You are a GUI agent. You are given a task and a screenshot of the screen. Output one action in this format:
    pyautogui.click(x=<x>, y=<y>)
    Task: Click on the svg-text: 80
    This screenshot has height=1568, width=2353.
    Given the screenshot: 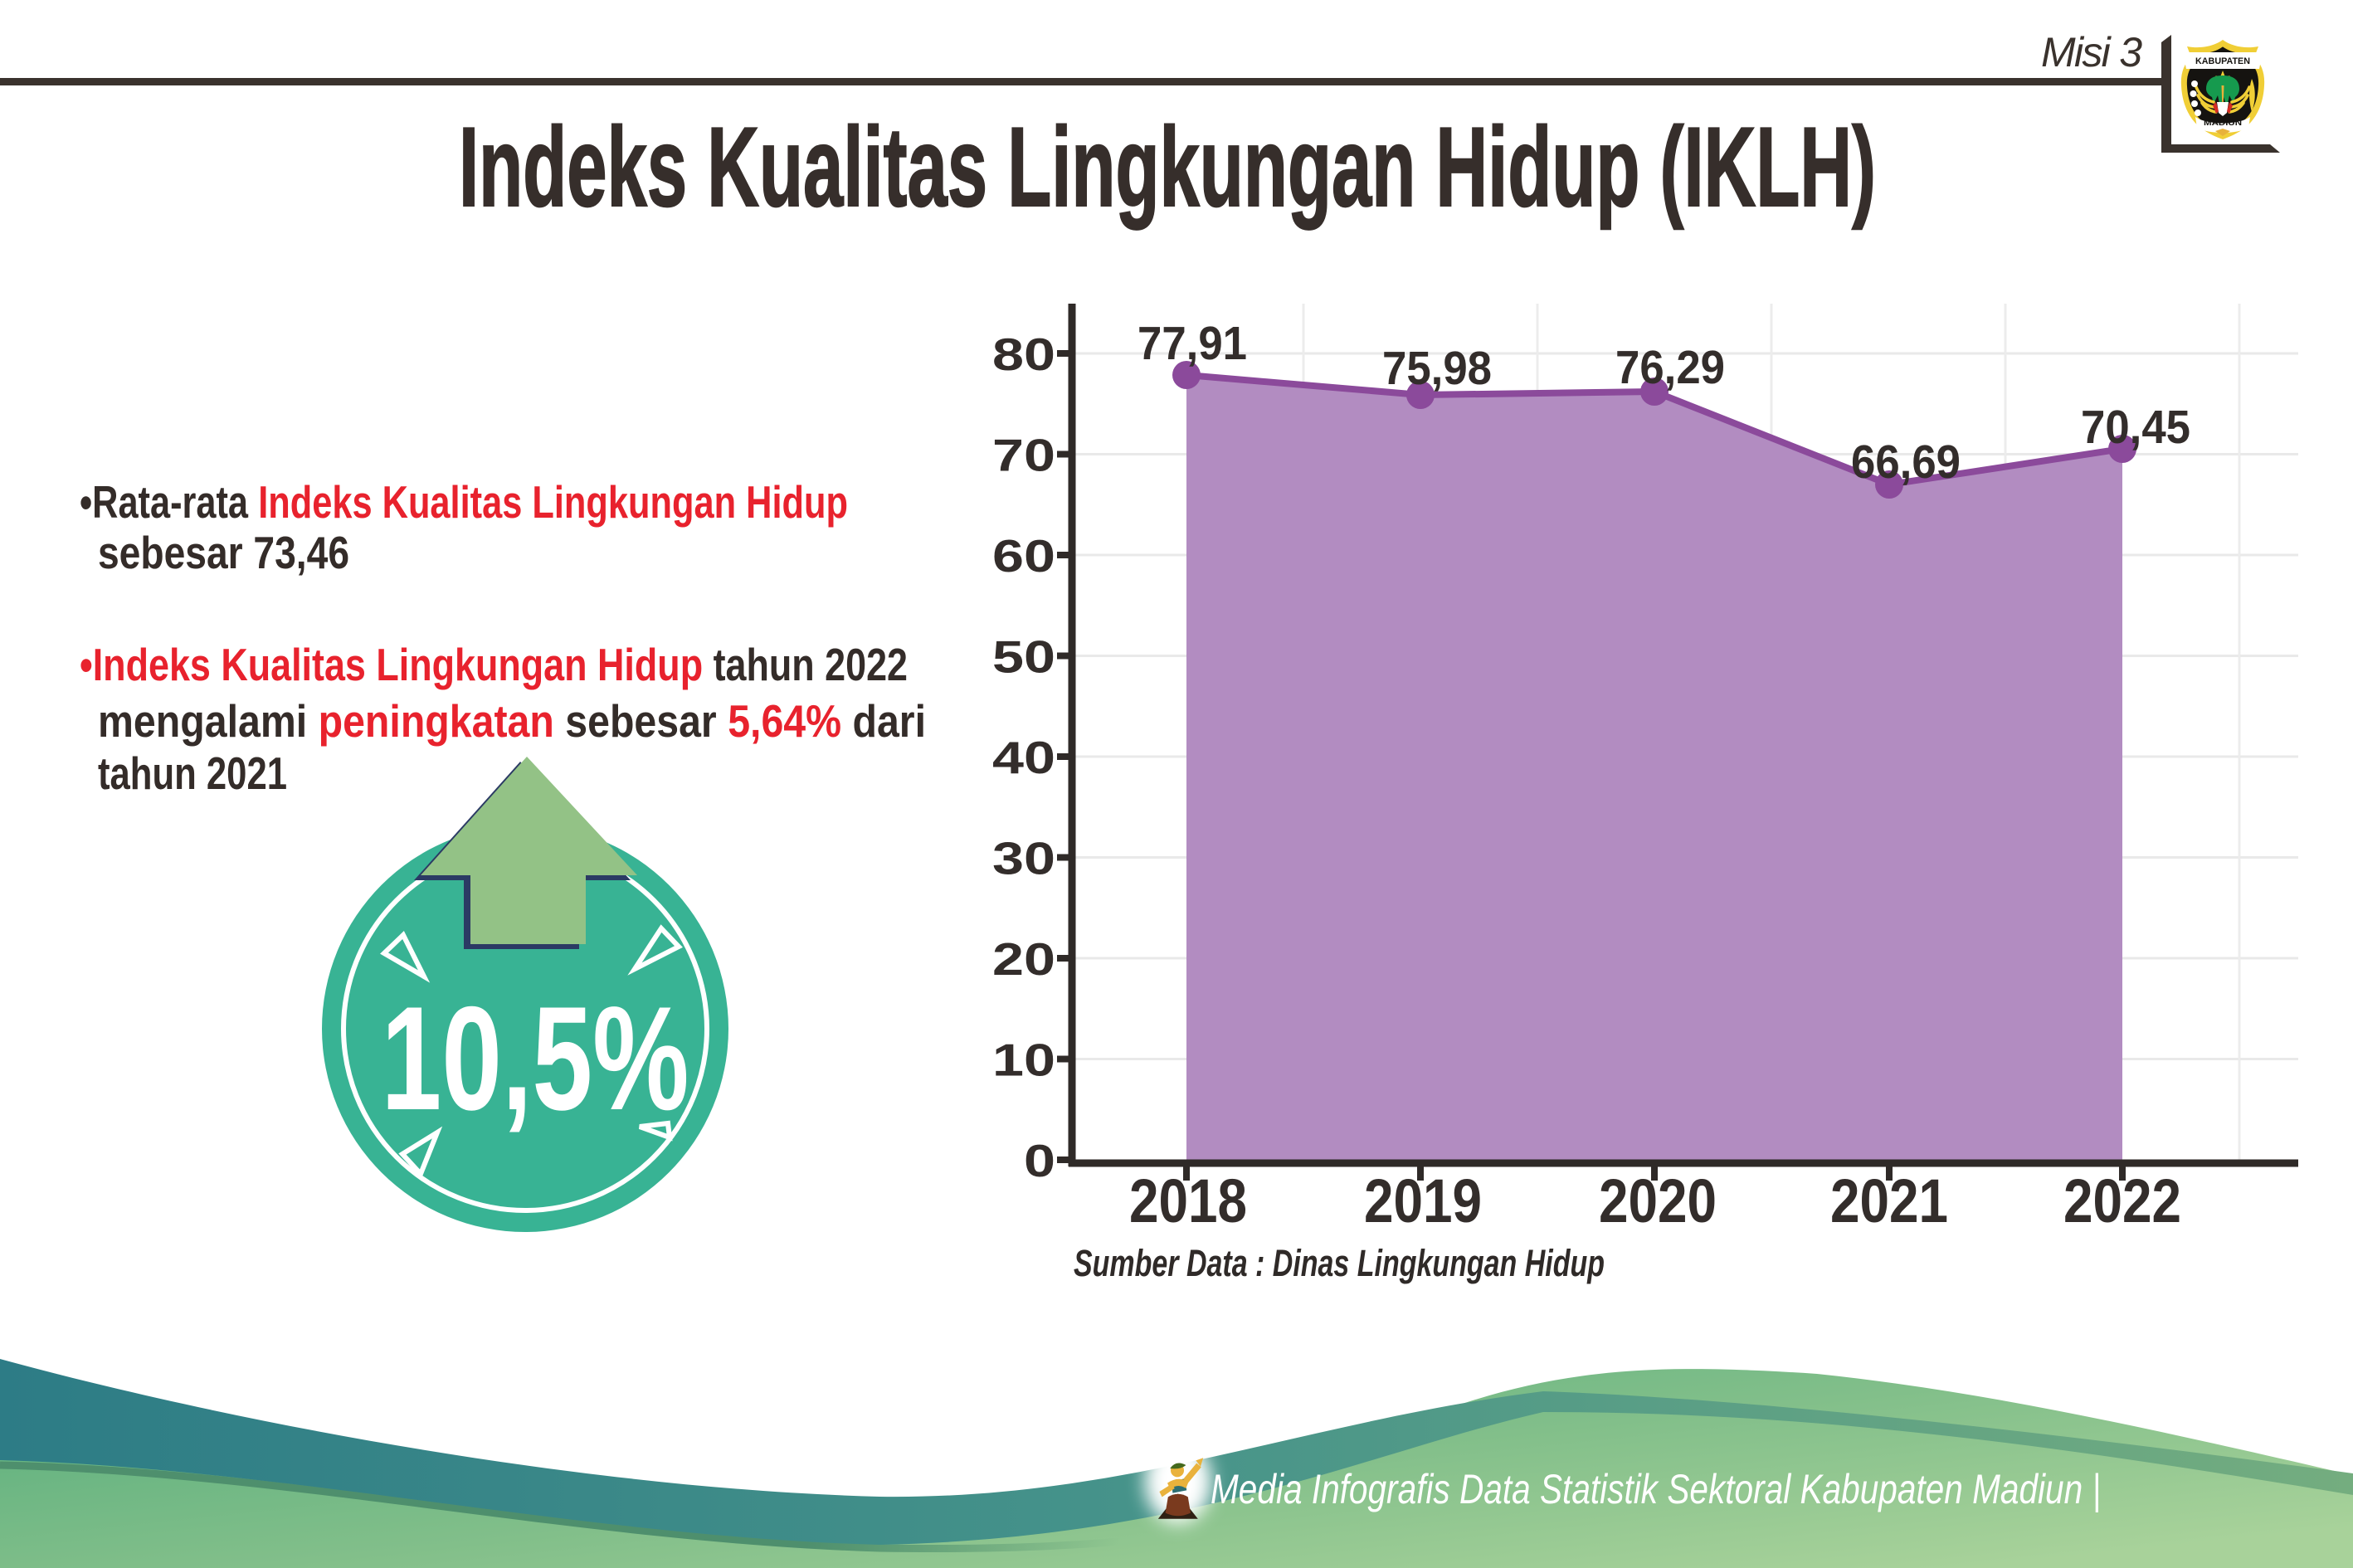 What is the action you would take?
    pyautogui.click(x=1023, y=354)
    